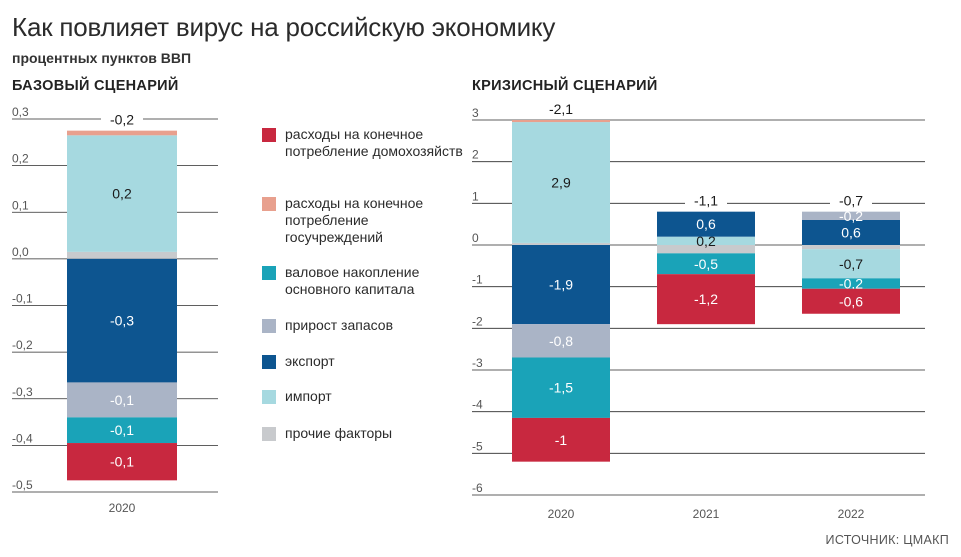  What do you see at coordinates (22, 392) in the screenshot?
I see `base-y-tick-label: -0,3` at bounding box center [22, 392].